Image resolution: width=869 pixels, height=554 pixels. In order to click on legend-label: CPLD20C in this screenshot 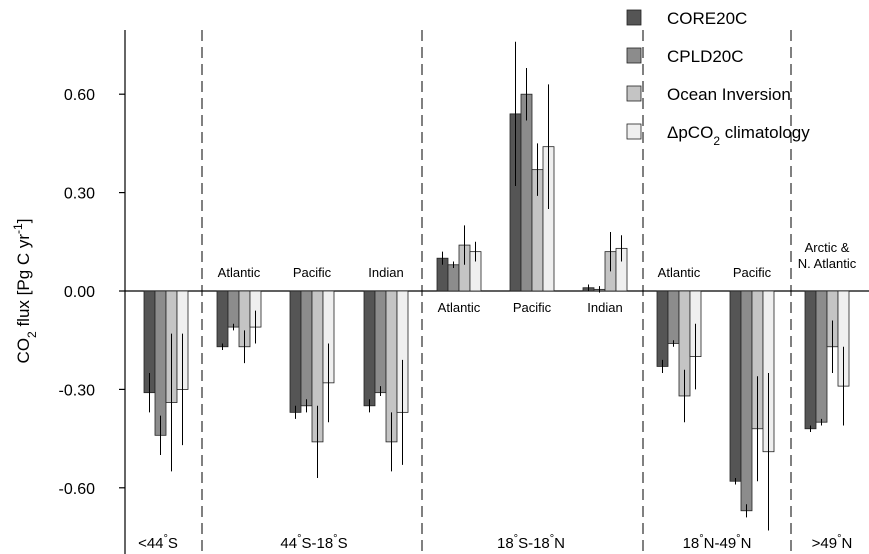, I will do `click(705, 56)`.